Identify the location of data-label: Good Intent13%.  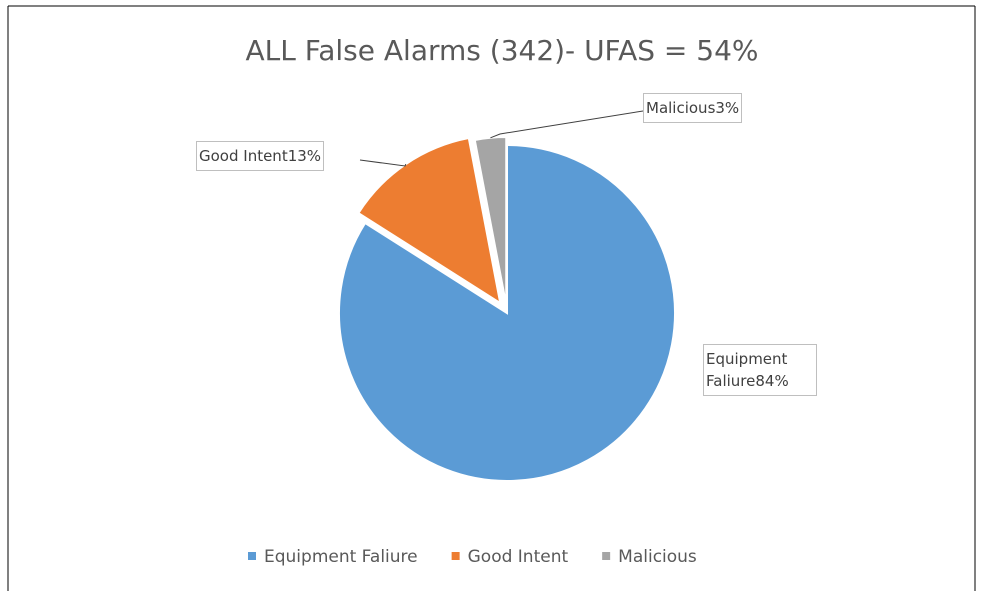
(260, 156).